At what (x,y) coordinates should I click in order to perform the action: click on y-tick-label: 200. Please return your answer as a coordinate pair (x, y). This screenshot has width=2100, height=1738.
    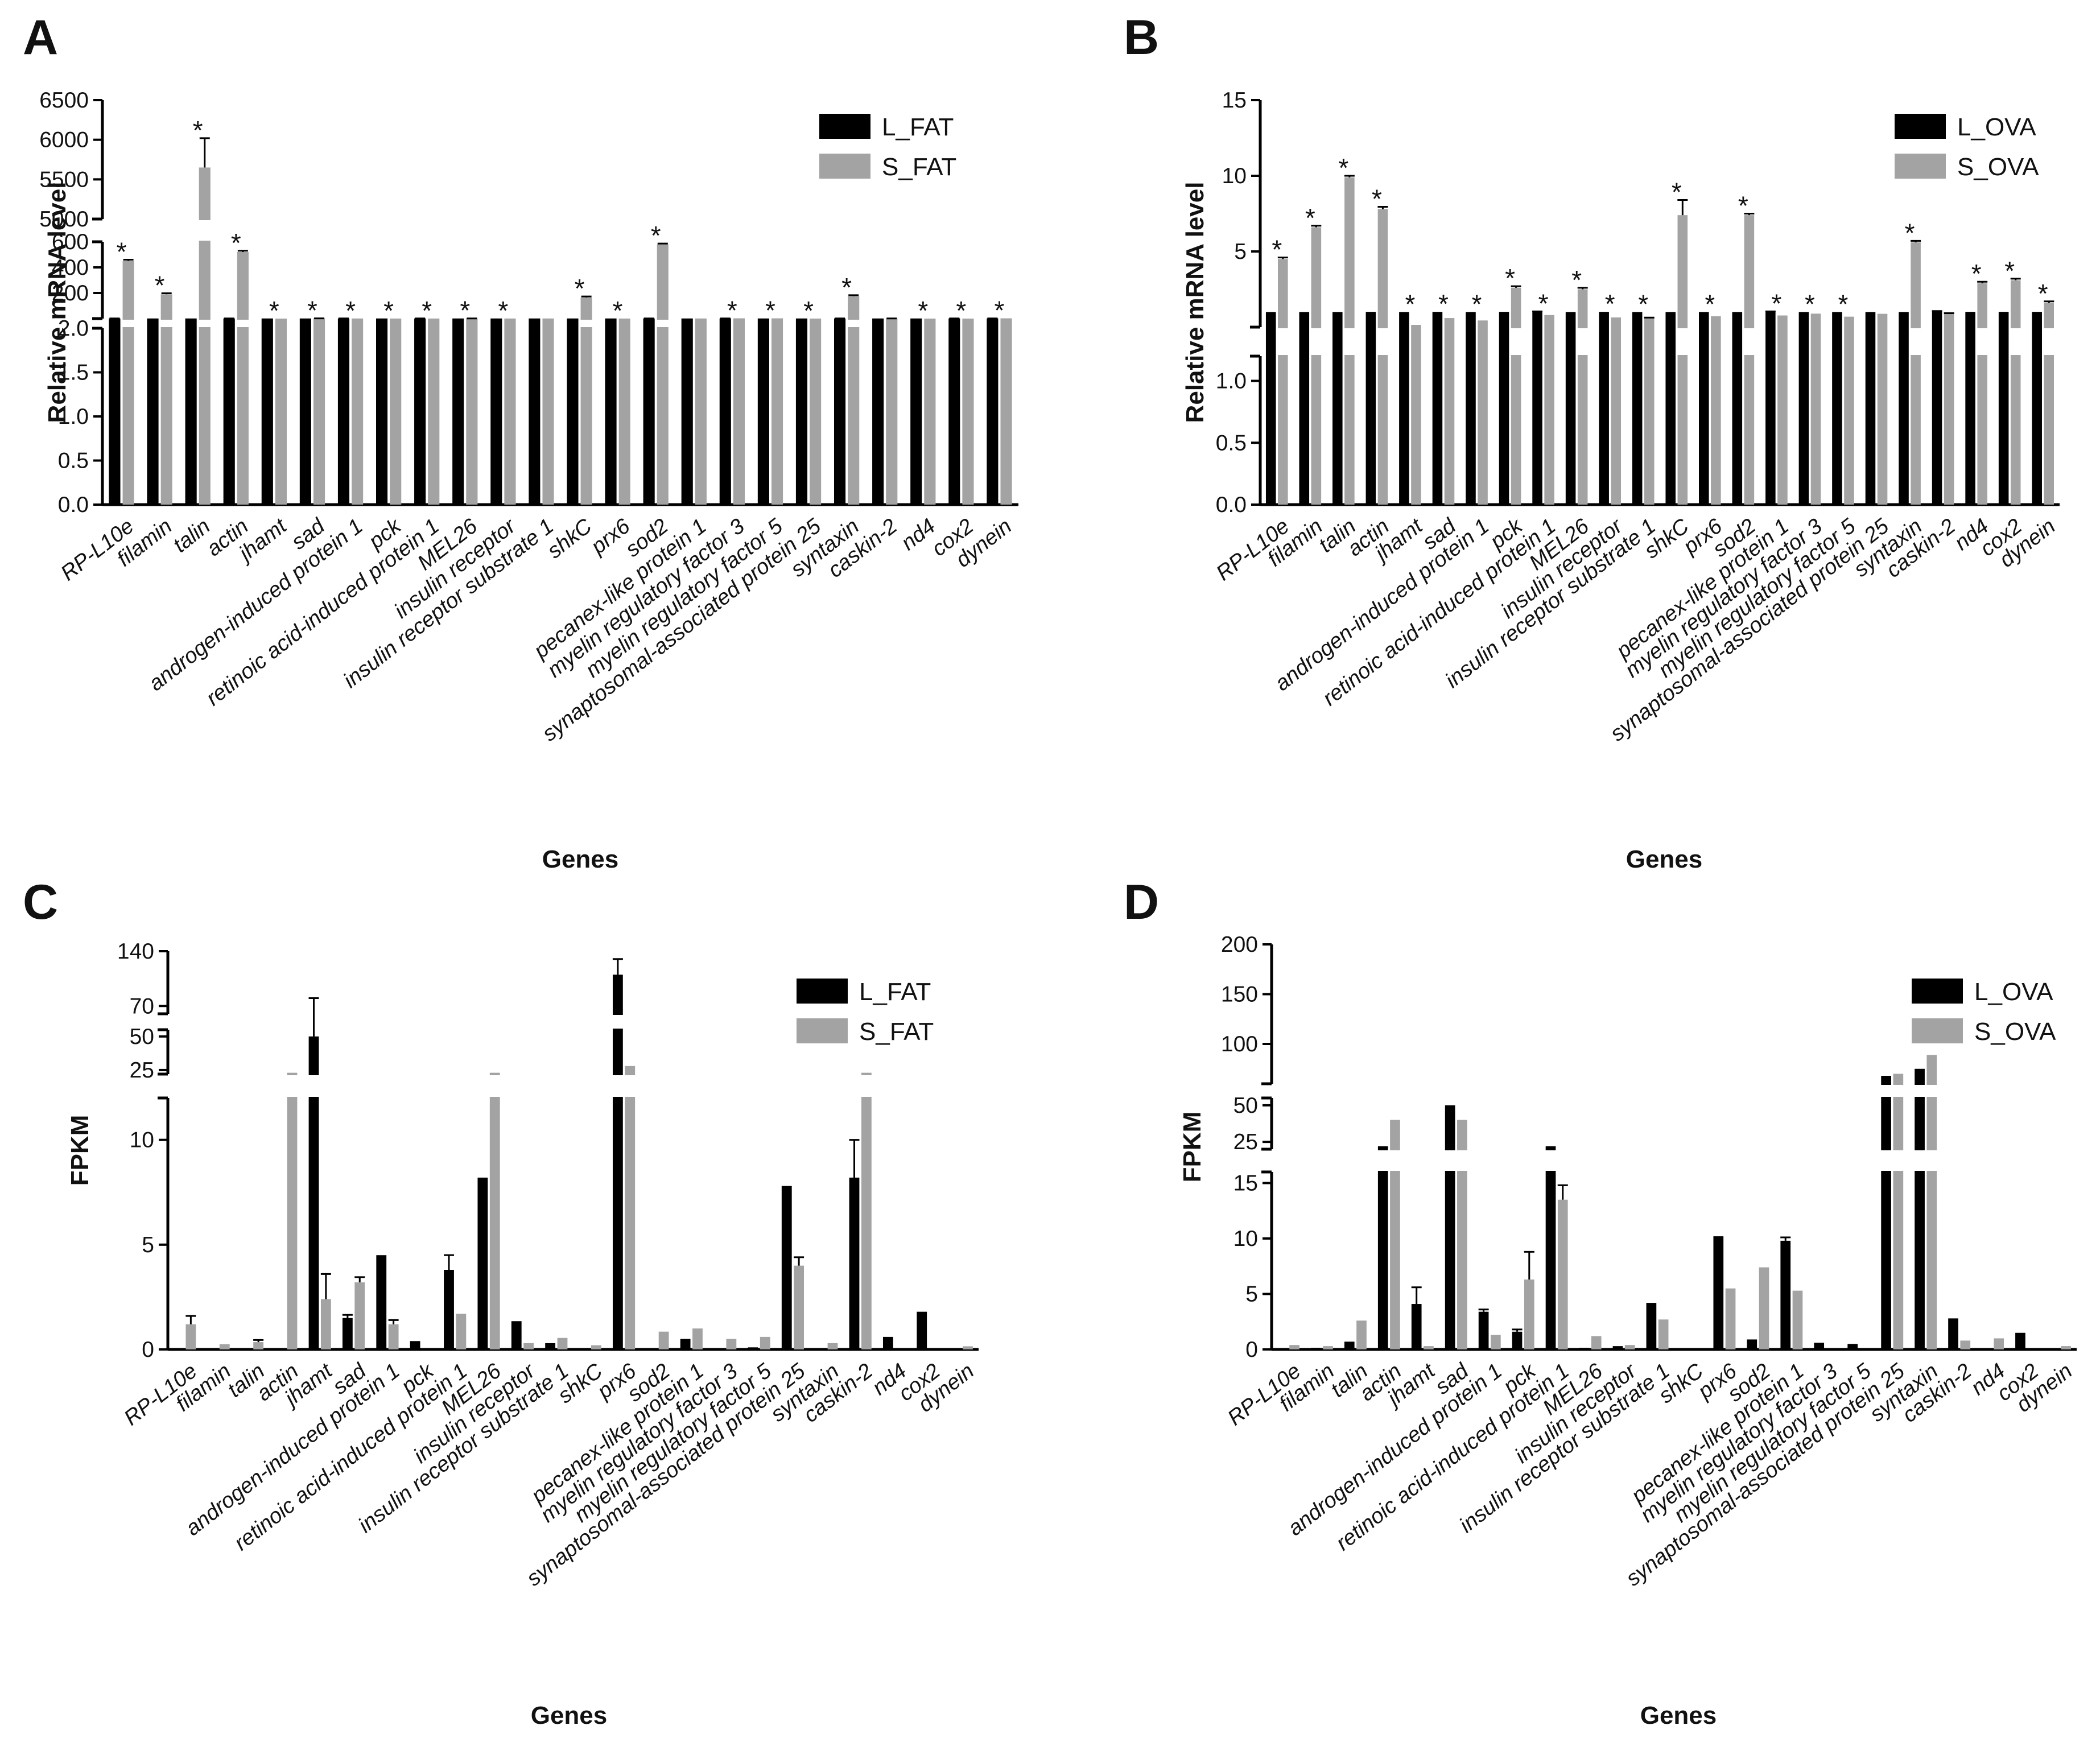
    Looking at the image, I should click on (70, 294).